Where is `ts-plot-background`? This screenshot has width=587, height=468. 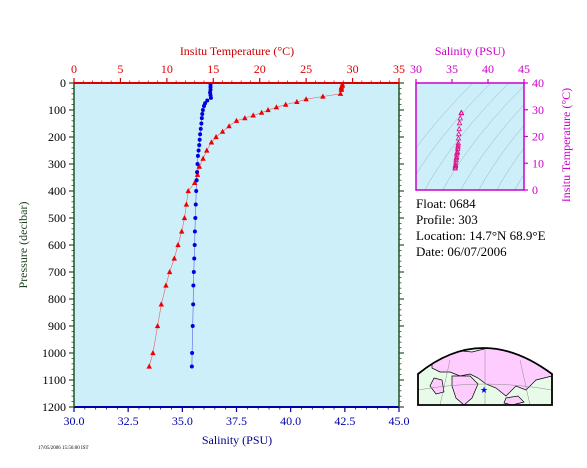
ts-plot-background is located at coordinates (470, 136).